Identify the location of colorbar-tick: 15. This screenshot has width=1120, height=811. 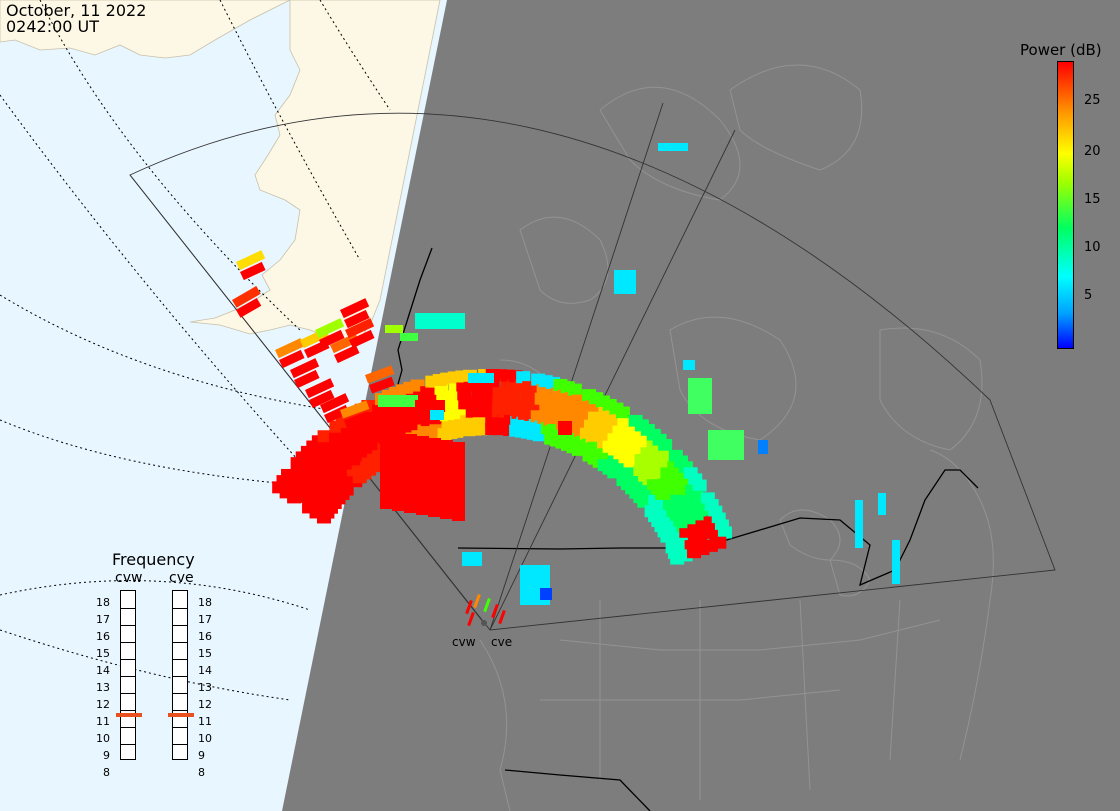
(1092, 199).